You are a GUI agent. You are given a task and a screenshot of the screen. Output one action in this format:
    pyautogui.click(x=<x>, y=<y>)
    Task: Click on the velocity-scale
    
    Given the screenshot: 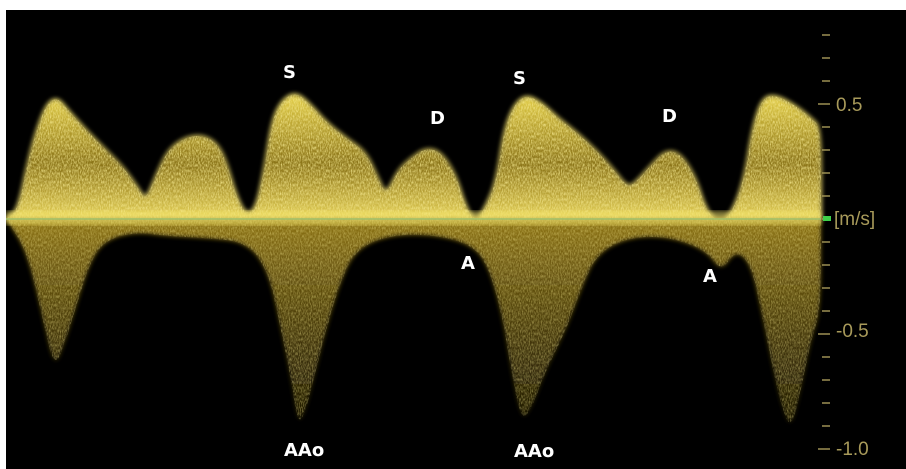 What is the action you would take?
    pyautogui.click(x=824, y=242)
    